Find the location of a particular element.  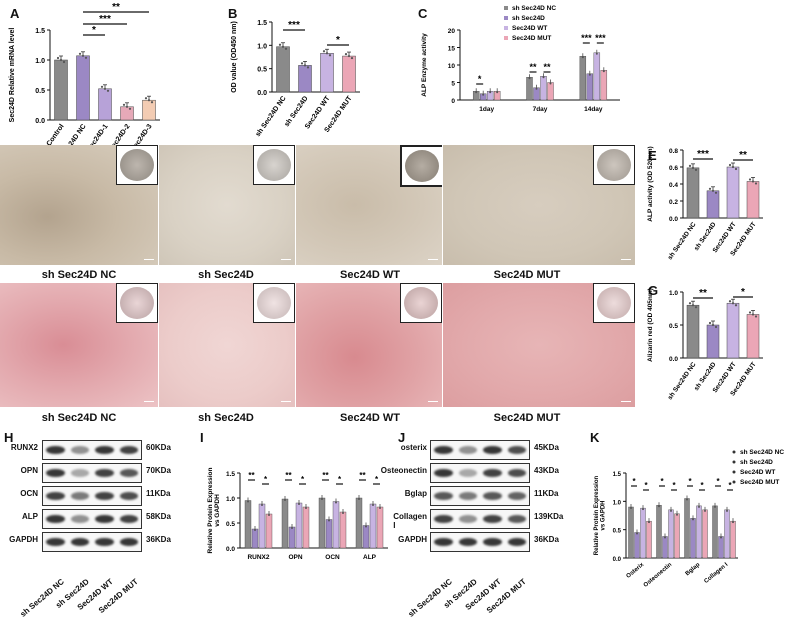

blot-kda-label: 43KDa is located at coordinates (546, 470).